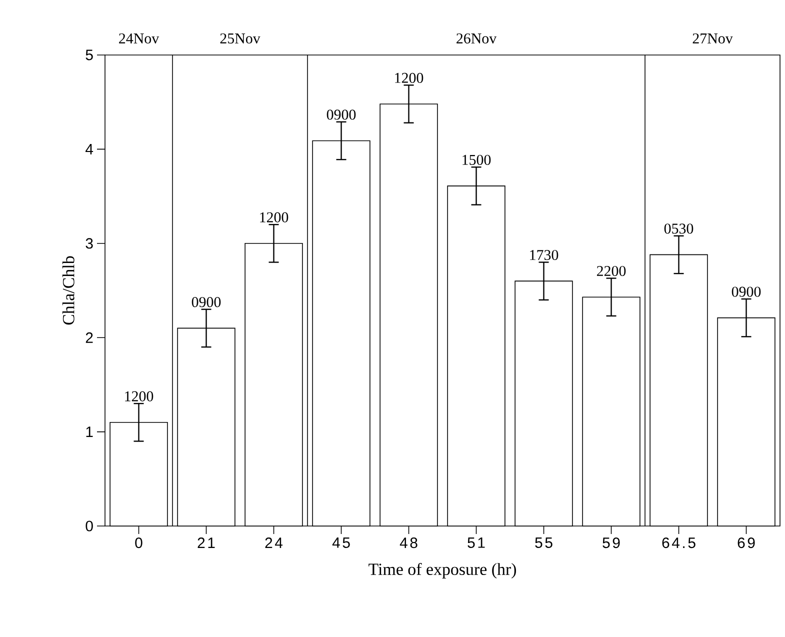 The height and width of the screenshot is (637, 785). Describe the element at coordinates (611, 543) in the screenshot. I see `x-tick-label: 59` at that location.